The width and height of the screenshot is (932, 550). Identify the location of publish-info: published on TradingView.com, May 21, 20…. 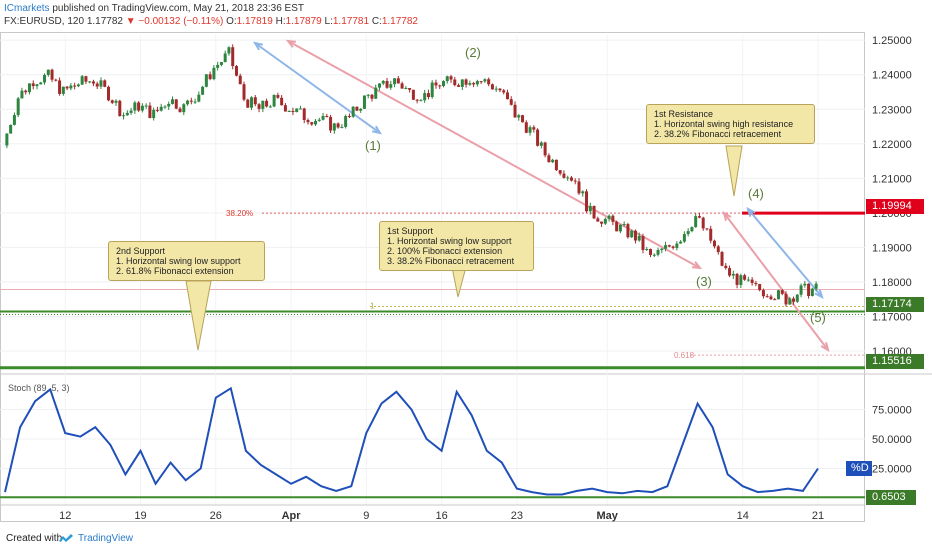
(176, 8).